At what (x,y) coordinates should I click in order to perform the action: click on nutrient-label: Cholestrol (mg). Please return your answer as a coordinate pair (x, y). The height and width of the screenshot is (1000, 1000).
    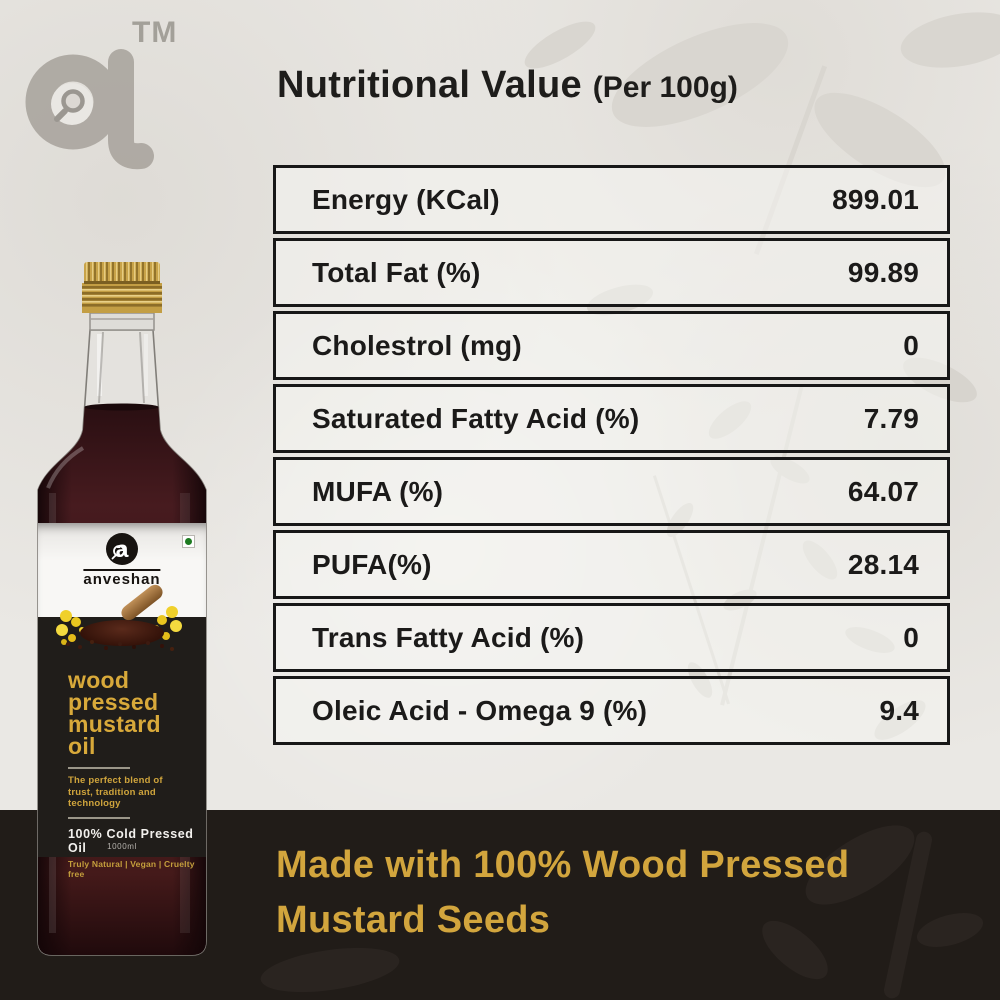
    Looking at the image, I should click on (417, 345).